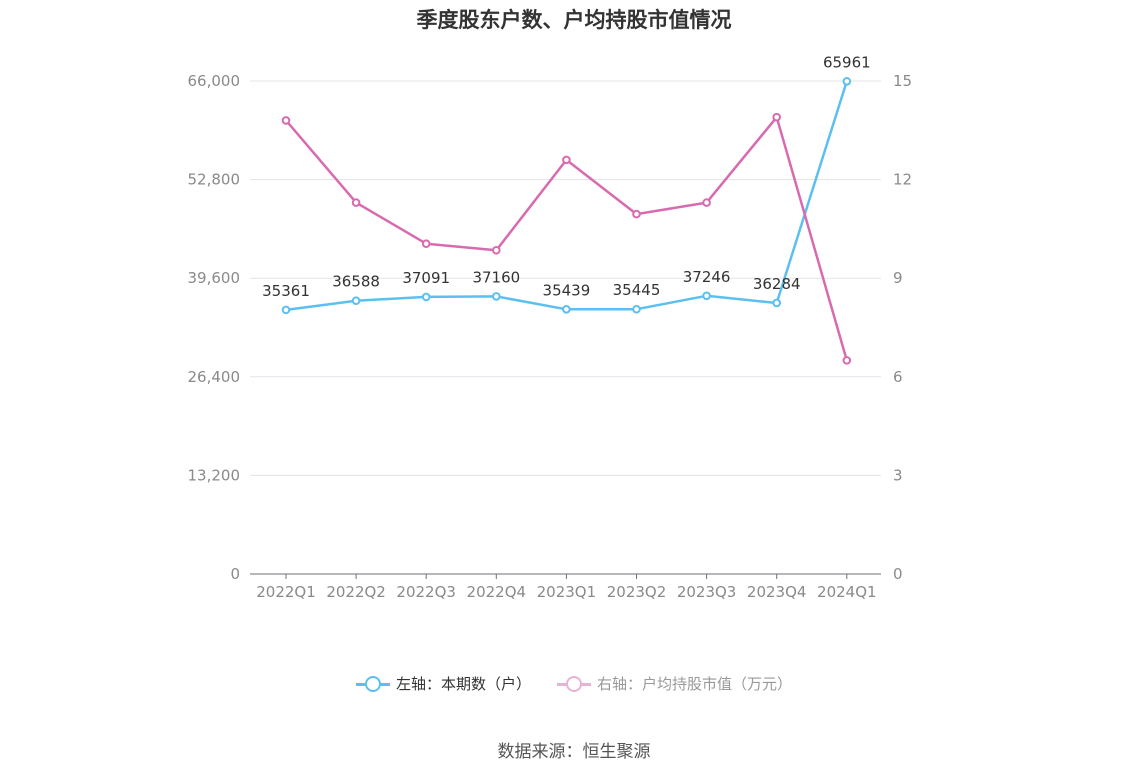  Describe the element at coordinates (898, 574) in the screenshot. I see `right-axis-tick-label: 0` at that location.